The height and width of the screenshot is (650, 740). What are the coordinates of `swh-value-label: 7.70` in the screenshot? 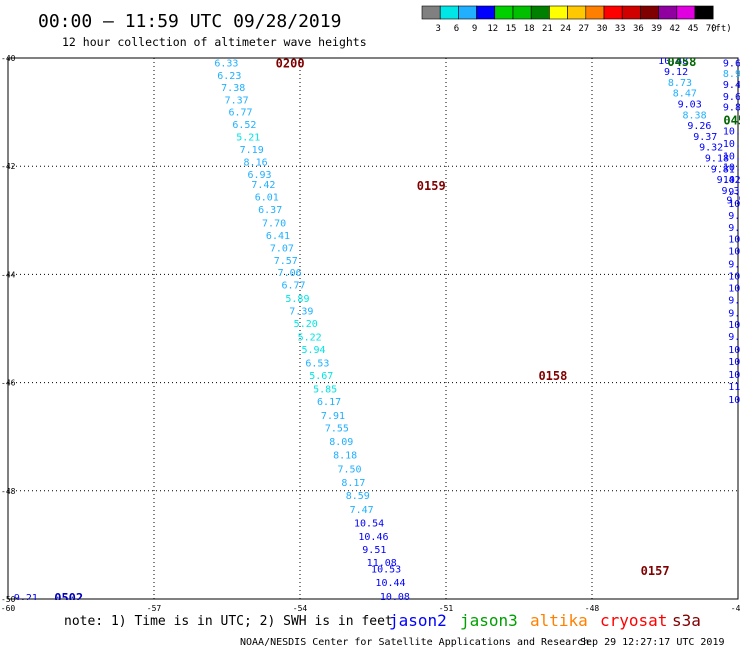 It's located at (274, 223).